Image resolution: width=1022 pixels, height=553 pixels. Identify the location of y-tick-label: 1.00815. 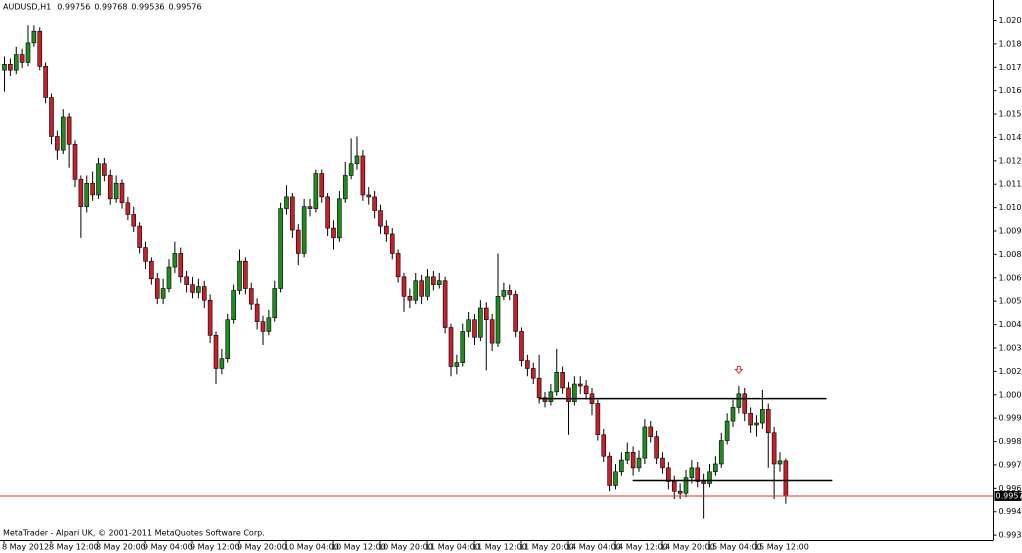
(1010, 254).